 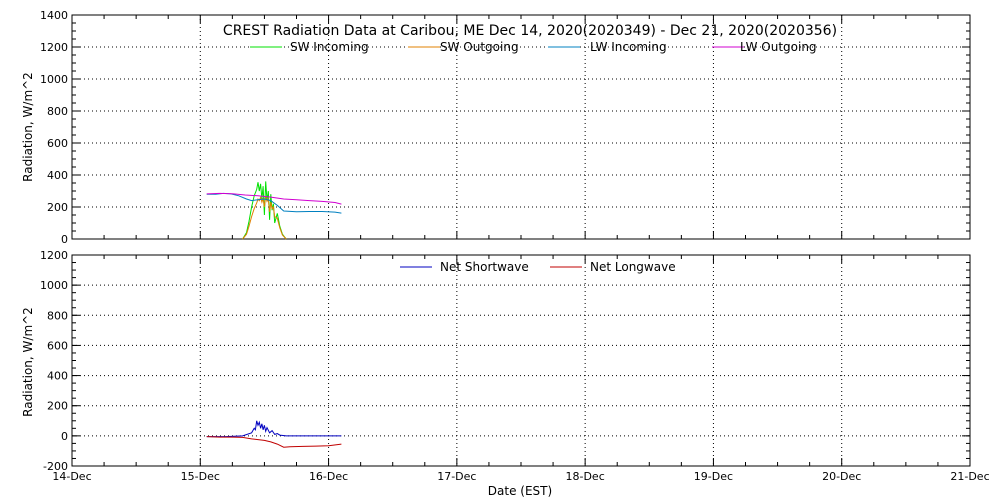 I want to click on x-axis-label: Date (EST), so click(x=520, y=491).